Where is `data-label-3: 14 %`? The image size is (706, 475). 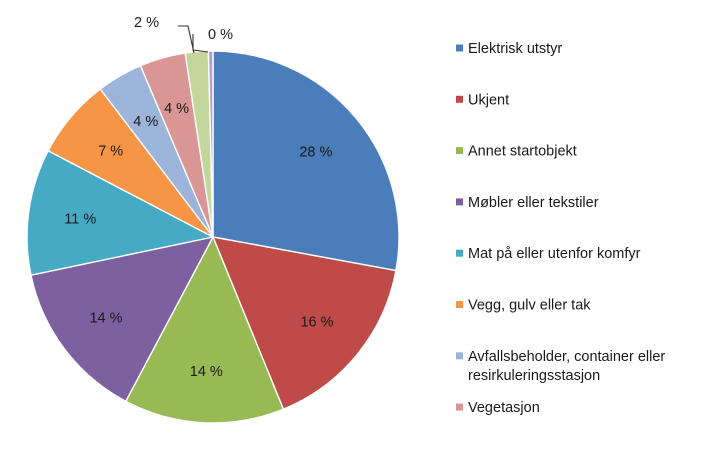
data-label-3: 14 % is located at coordinates (206, 372).